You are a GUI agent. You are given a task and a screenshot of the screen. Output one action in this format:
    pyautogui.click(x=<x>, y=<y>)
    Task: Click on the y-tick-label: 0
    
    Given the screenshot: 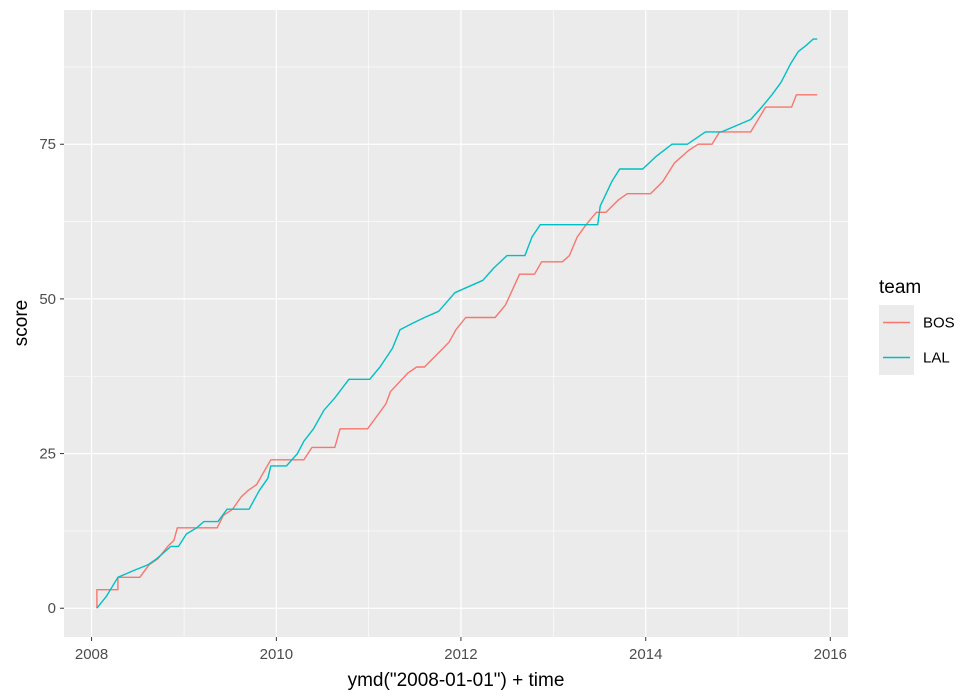 What is the action you would take?
    pyautogui.click(x=52, y=608)
    